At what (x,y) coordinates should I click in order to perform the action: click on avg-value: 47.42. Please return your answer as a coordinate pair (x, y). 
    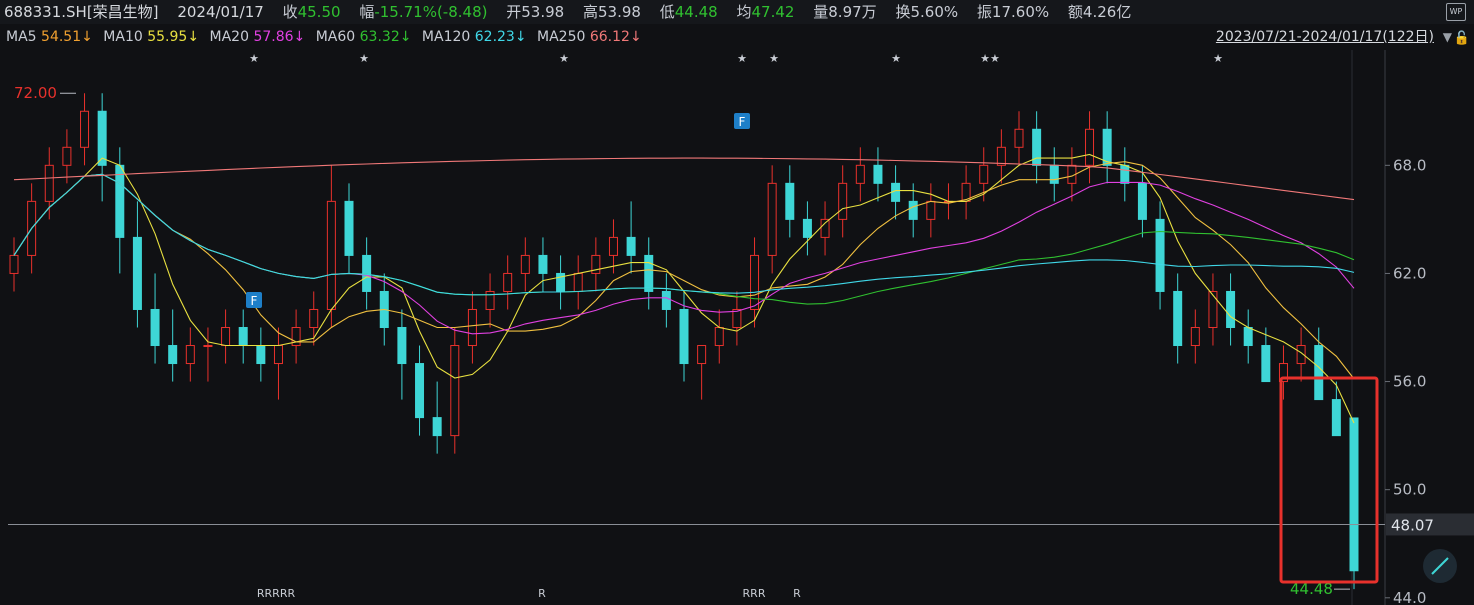
    Looking at the image, I should click on (773, 12).